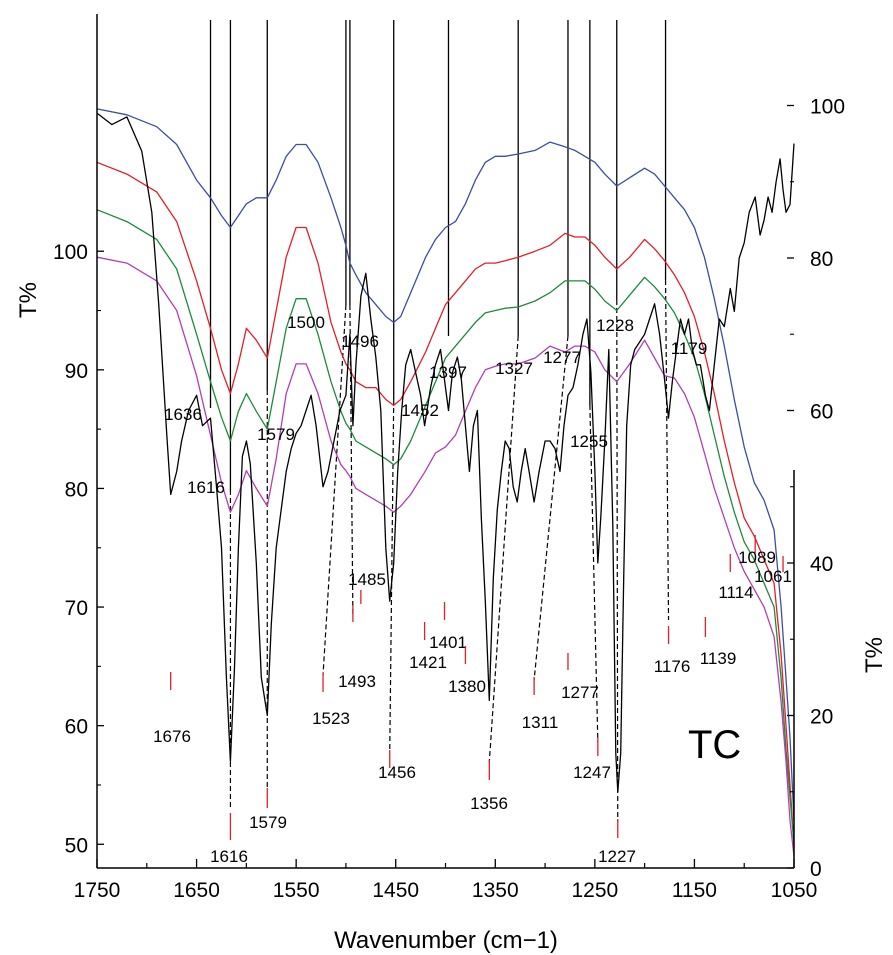  What do you see at coordinates (446, 940) in the screenshot?
I see `x-axis-label: Wavenumber (cm−1)` at bounding box center [446, 940].